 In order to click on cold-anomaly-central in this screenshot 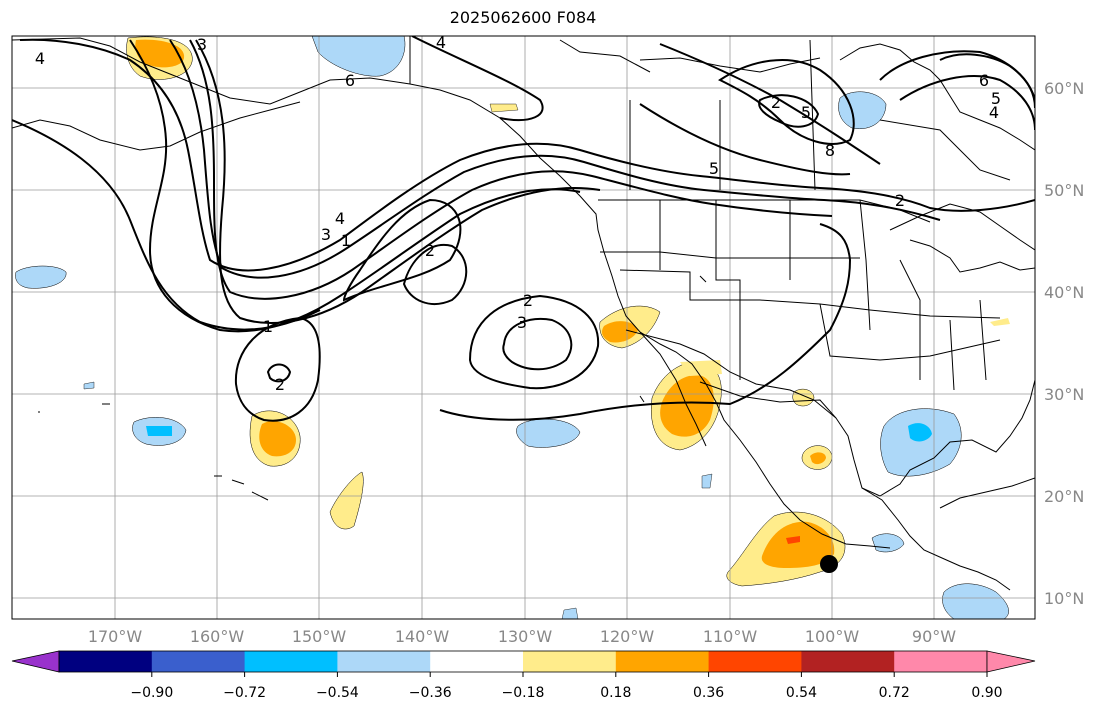, I will do `click(548, 433)`.